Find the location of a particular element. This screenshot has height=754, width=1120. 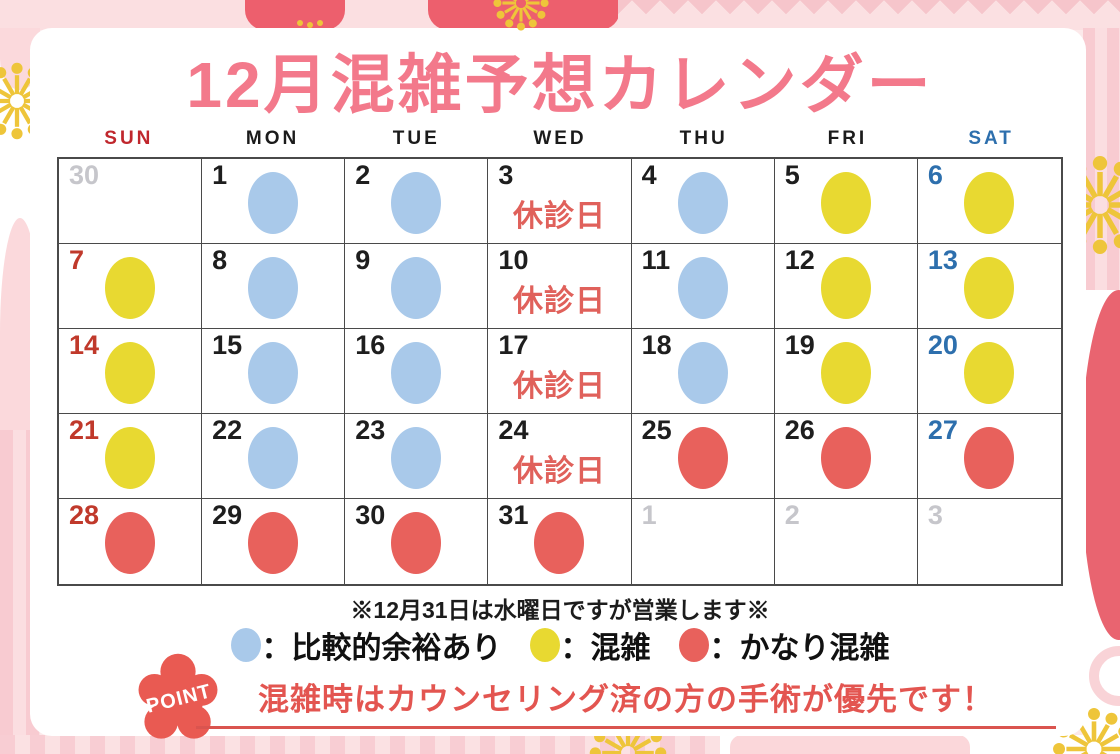

weekday-header-row: SUN MON TUE WED THU FRI SAT is located at coordinates (560, 139).